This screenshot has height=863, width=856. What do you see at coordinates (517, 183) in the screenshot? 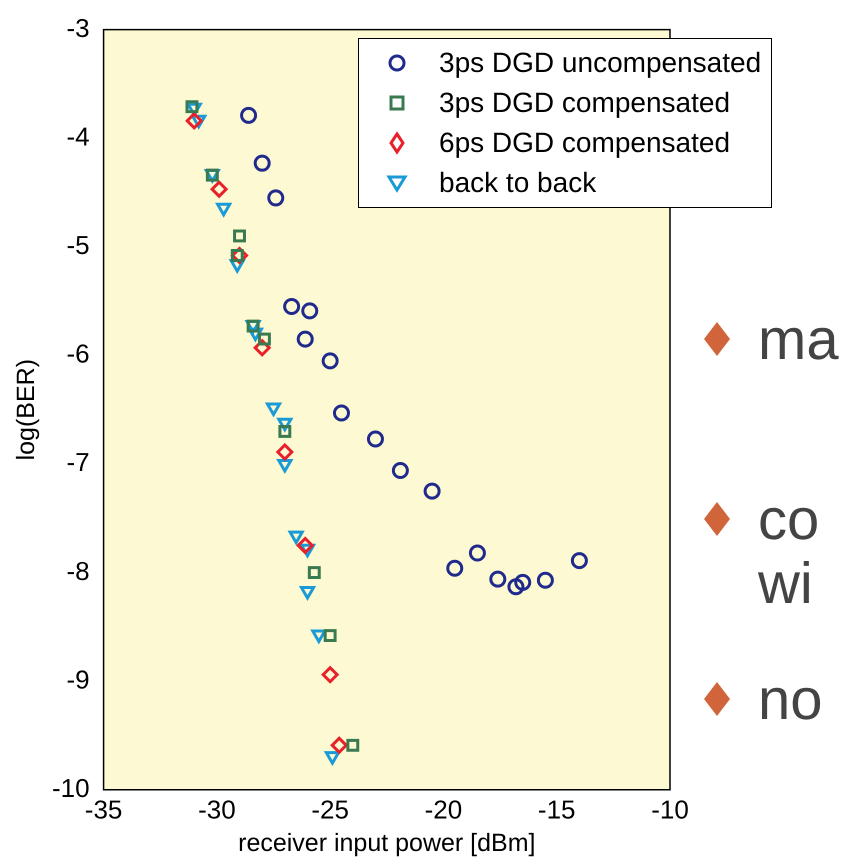
I see `legend-label: back to back` at bounding box center [517, 183].